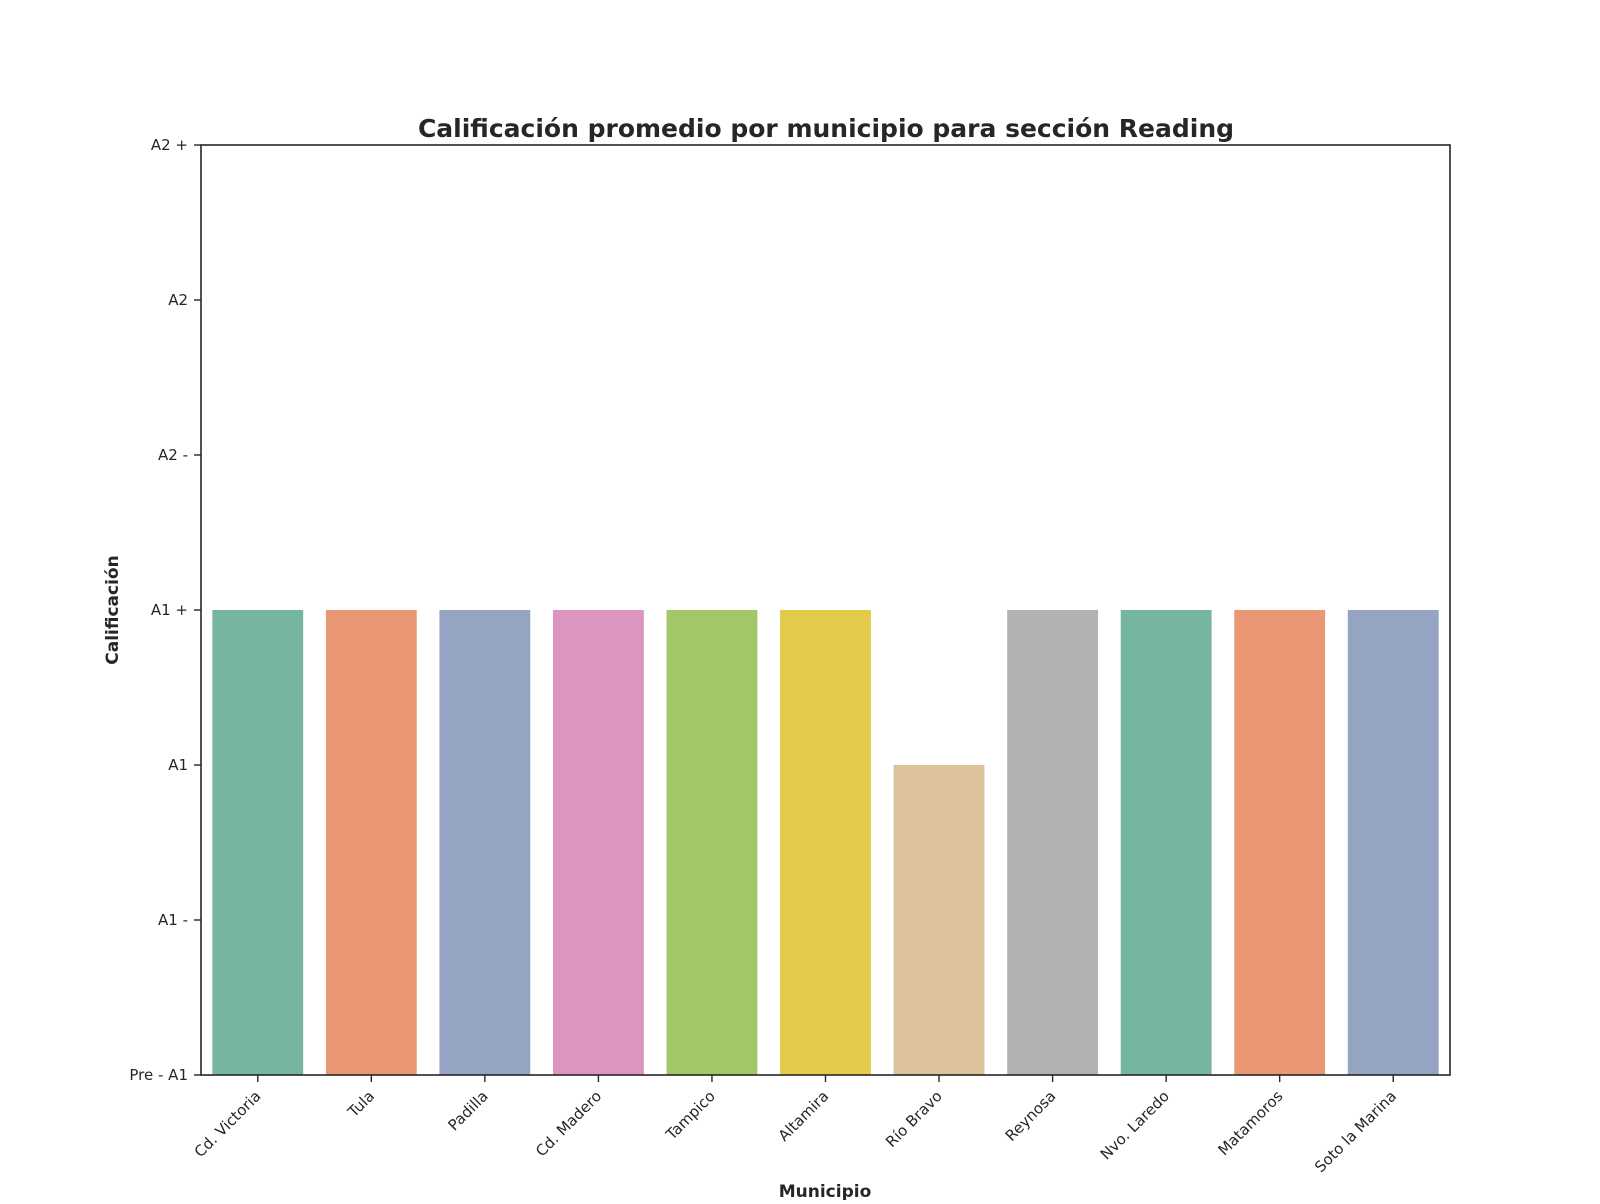 The width and height of the screenshot is (1600, 1204). I want to click on x-tick-label: Cd. Madero, so click(568, 1123).